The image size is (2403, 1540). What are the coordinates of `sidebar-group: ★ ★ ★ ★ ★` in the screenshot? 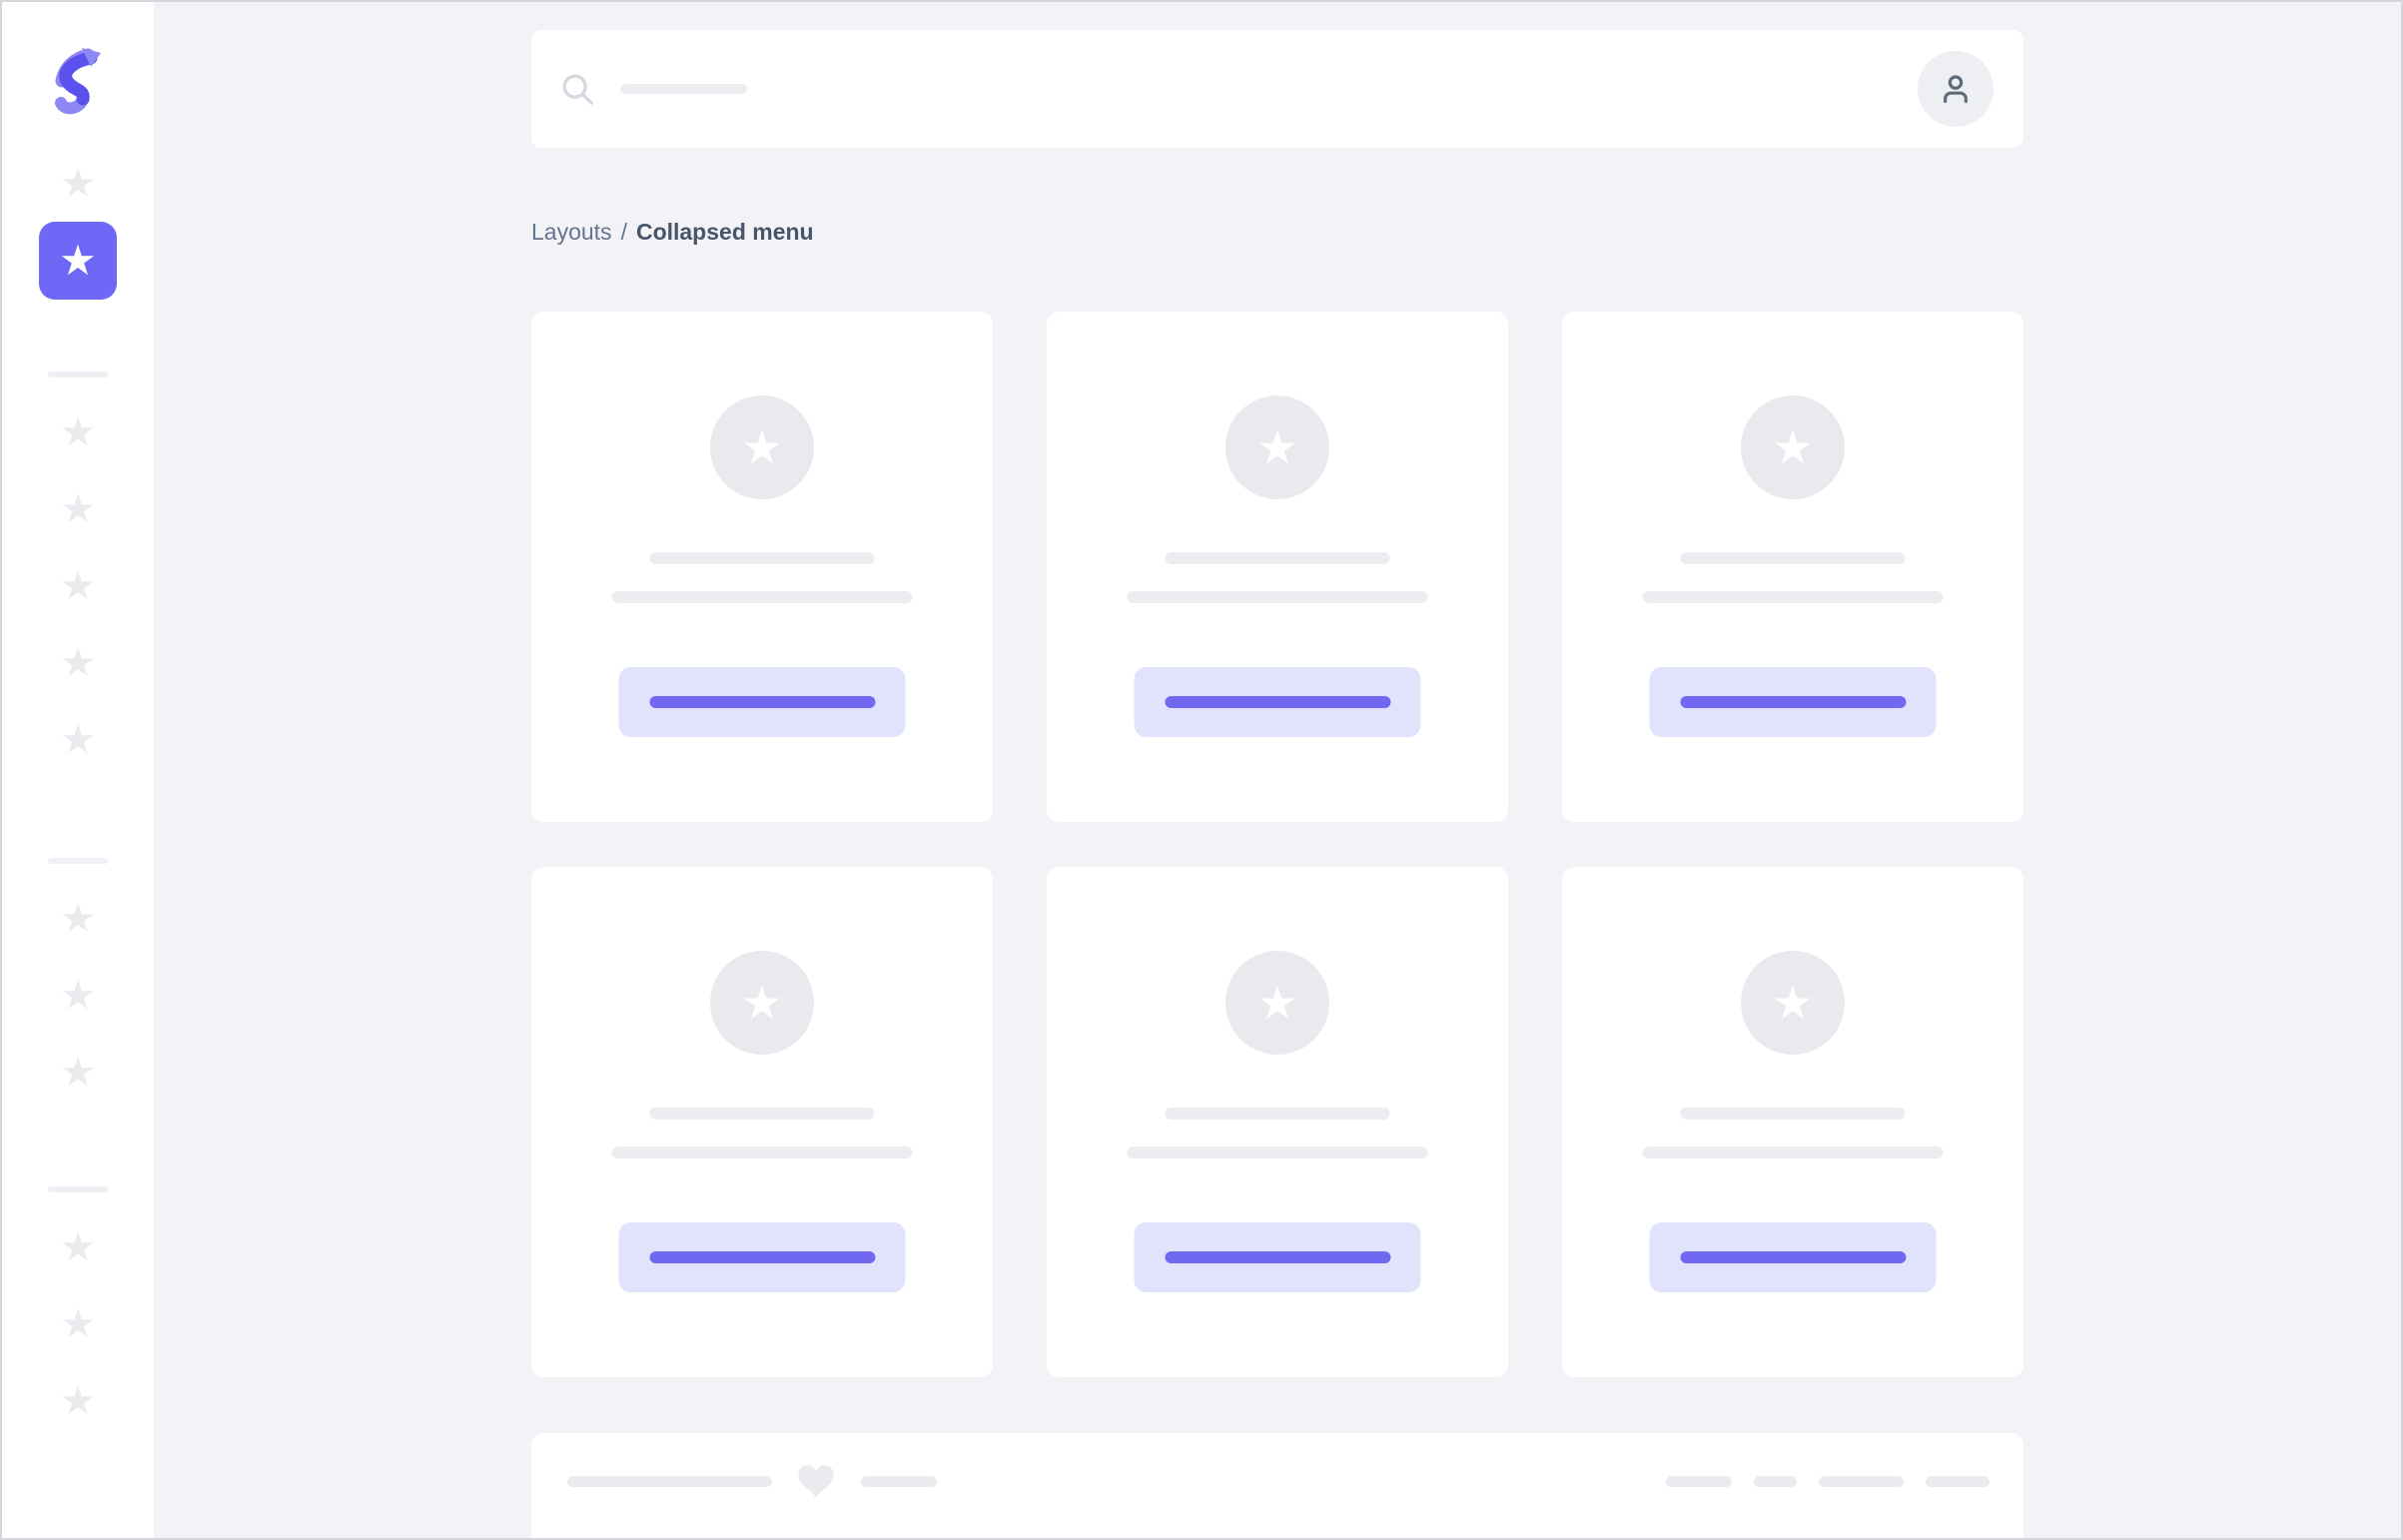 It's located at (78, 570).